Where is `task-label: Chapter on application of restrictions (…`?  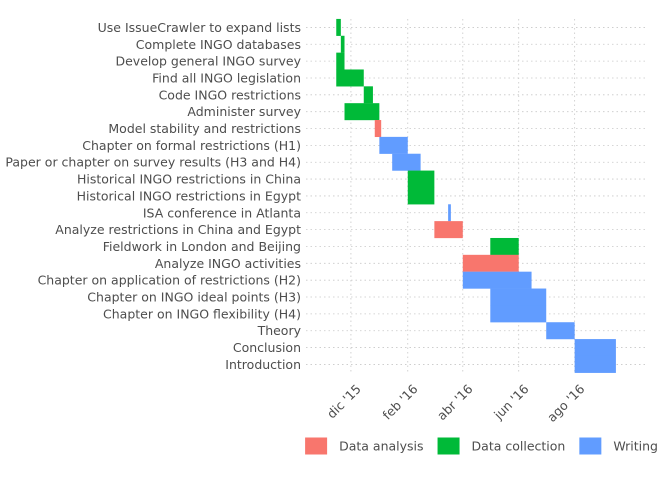 task-label: Chapter on application of restrictions (… is located at coordinates (169, 280).